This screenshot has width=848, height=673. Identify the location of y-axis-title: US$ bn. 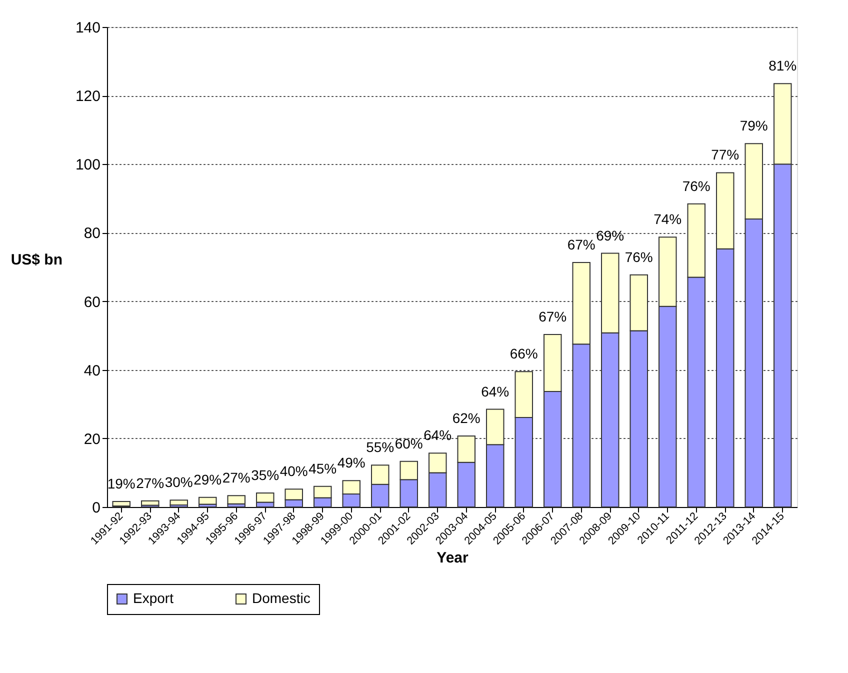
(36, 260).